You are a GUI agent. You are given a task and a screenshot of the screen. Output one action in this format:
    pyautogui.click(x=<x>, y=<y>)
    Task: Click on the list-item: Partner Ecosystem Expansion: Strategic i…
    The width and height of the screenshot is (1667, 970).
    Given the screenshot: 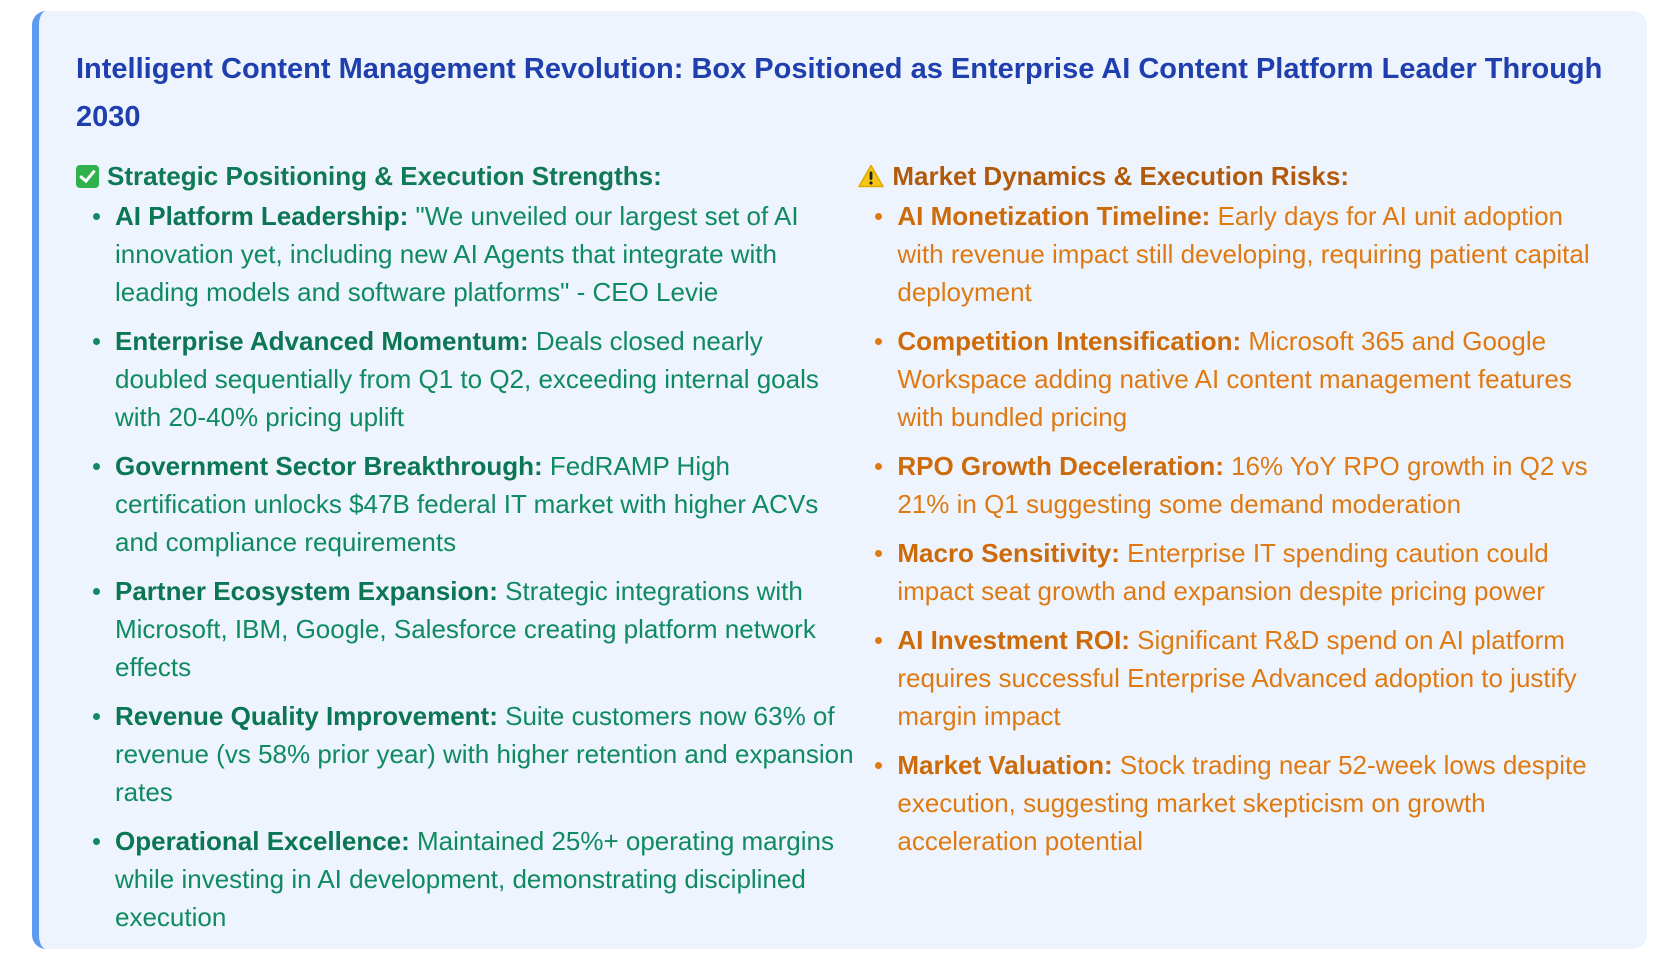 What is the action you would take?
    pyautogui.click(x=467, y=629)
    